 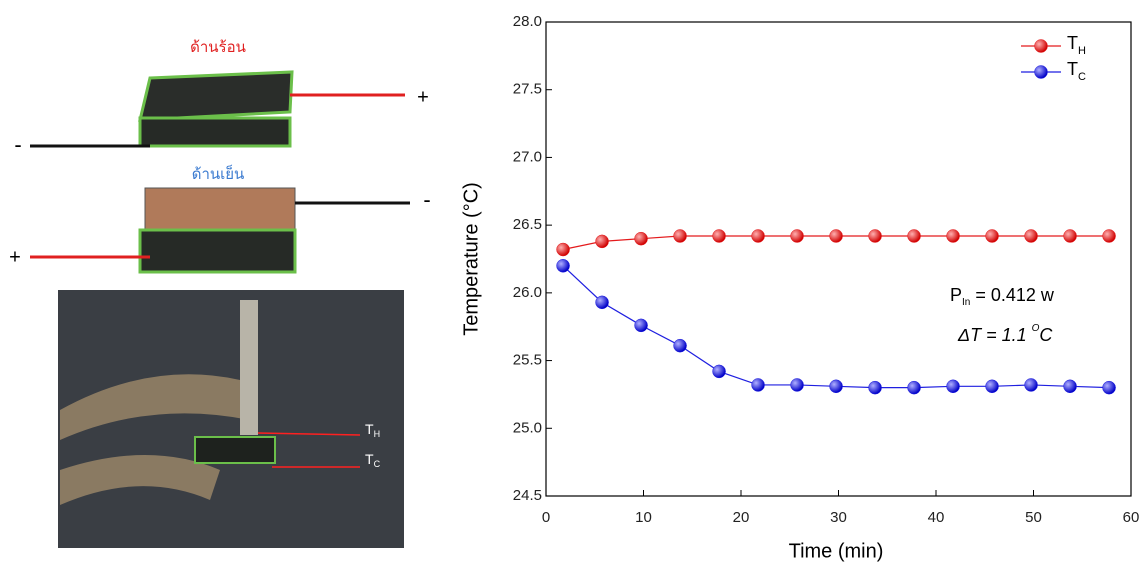 I want to click on x-tick-label: 0, so click(x=546, y=517).